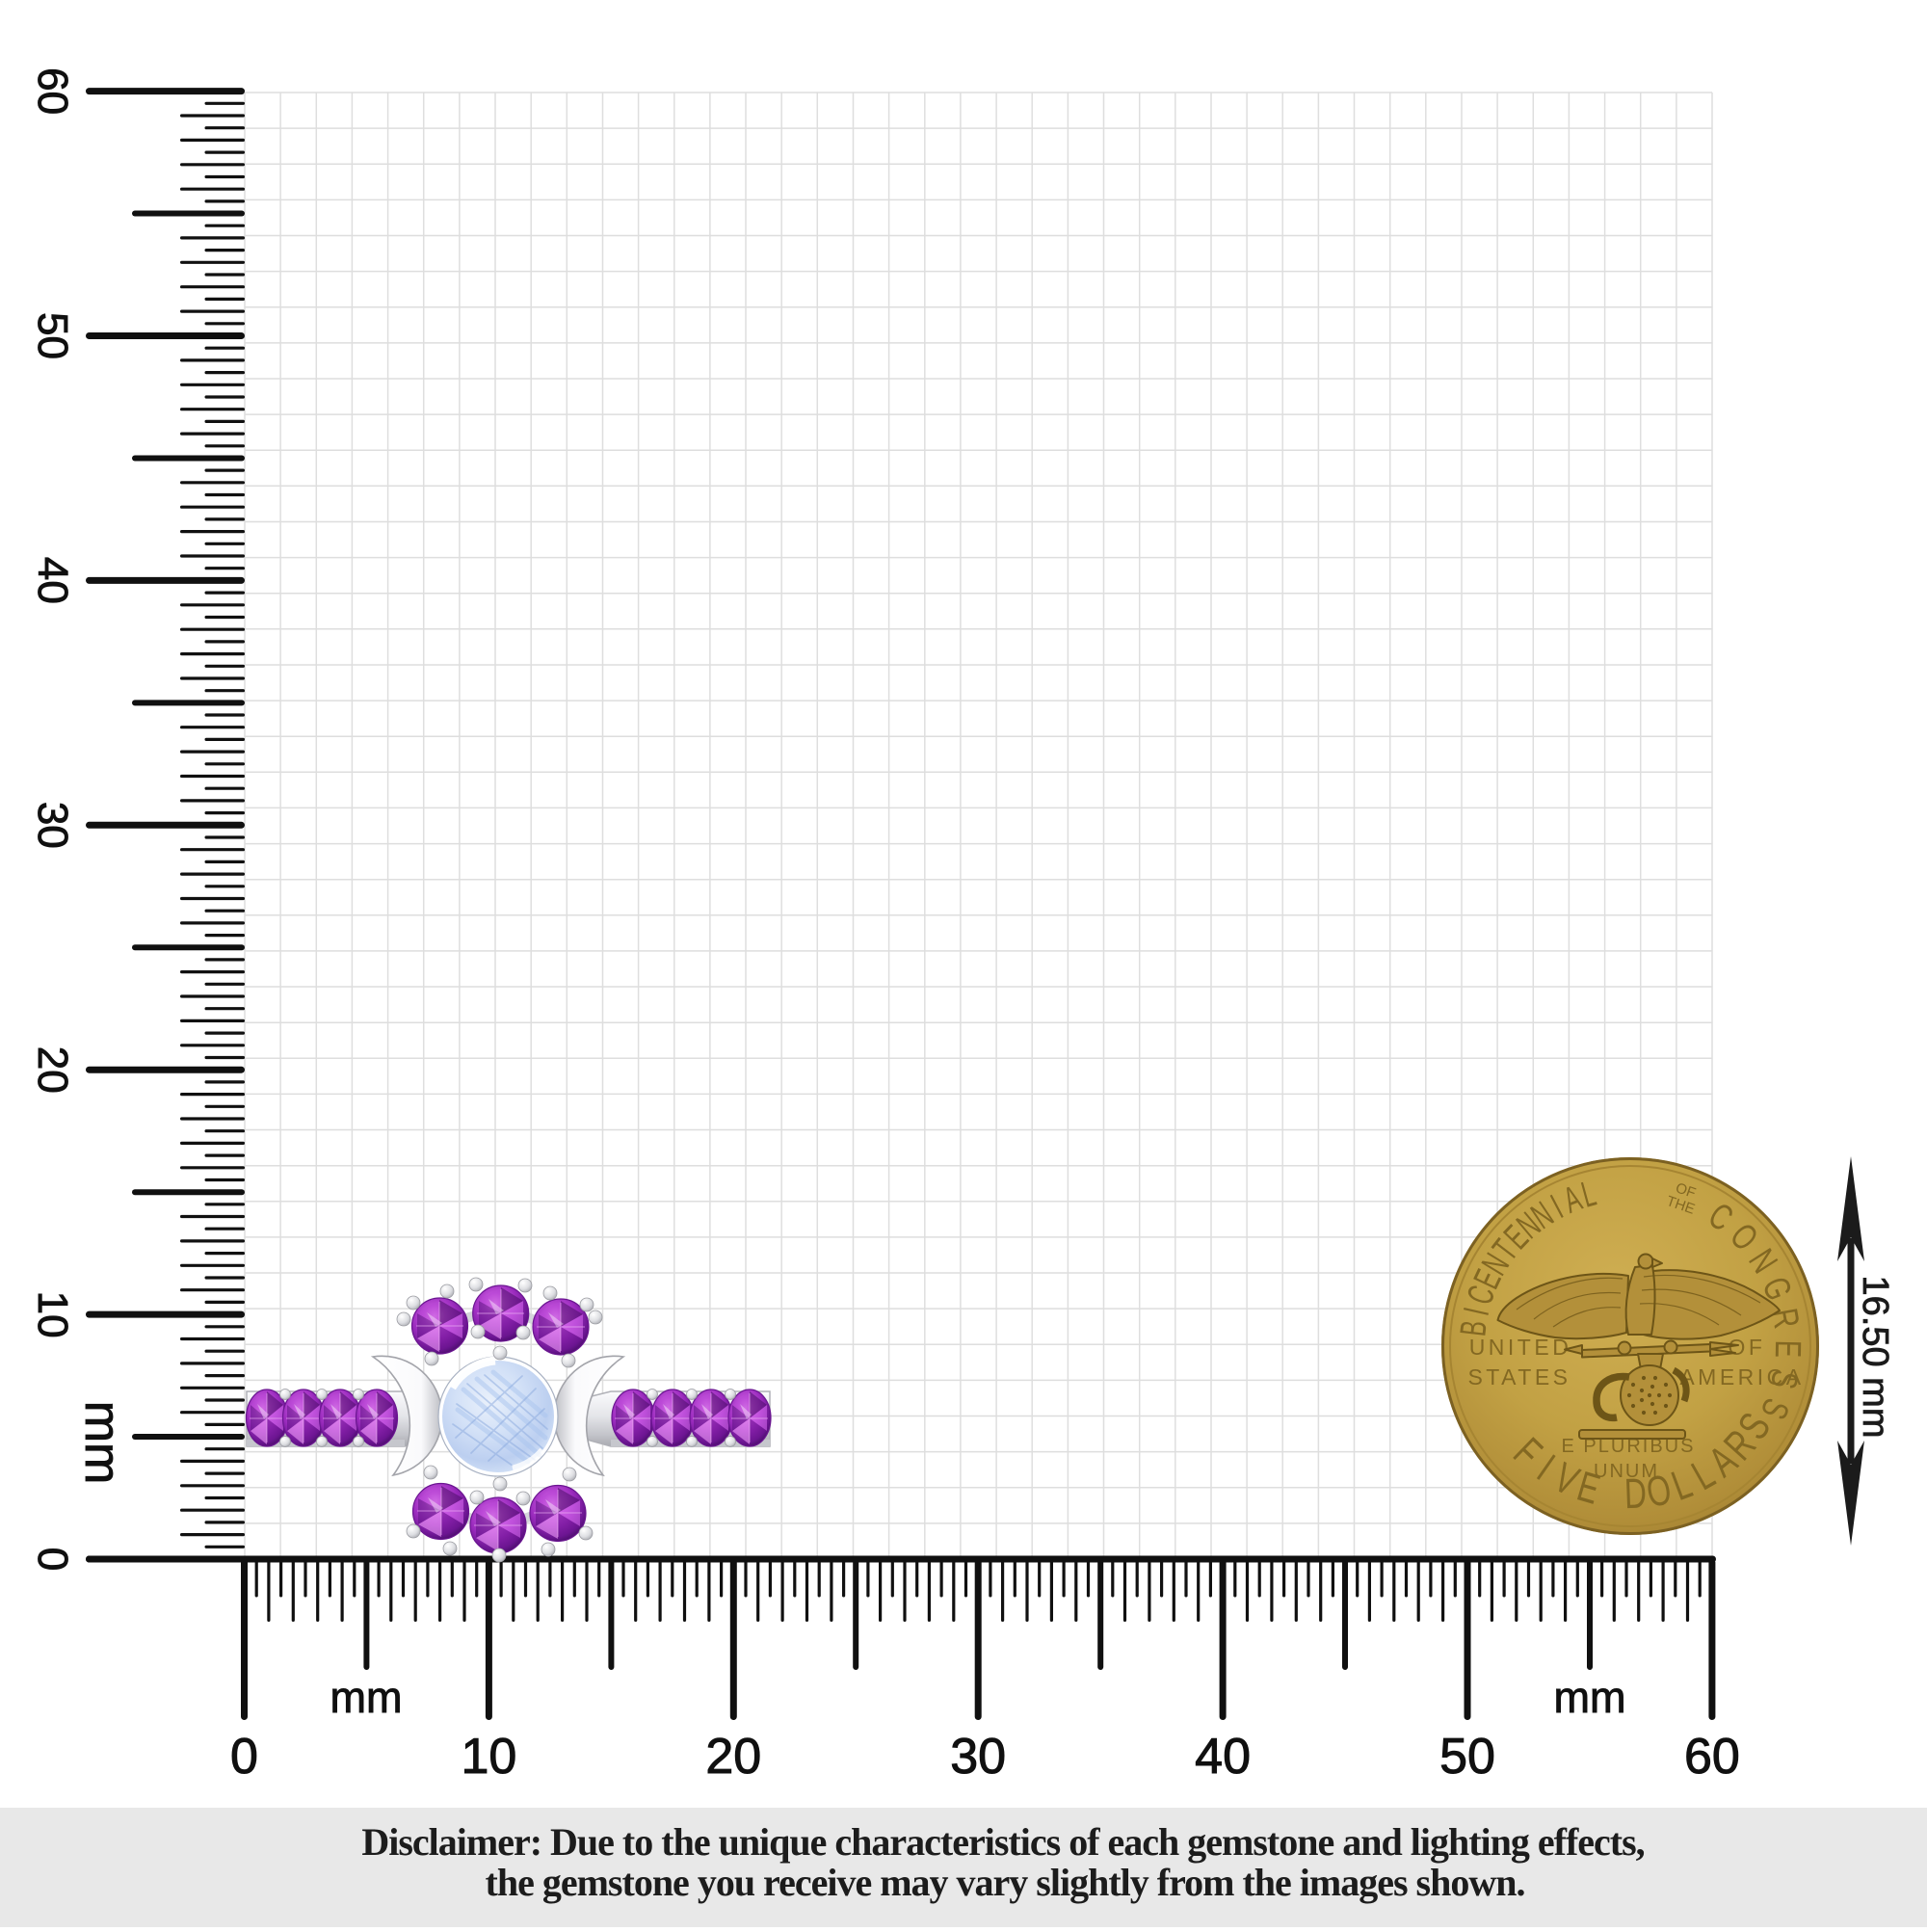 The height and width of the screenshot is (1932, 1927). What do you see at coordinates (1875, 1357) in the screenshot?
I see `svg-text: 16.50 mm` at bounding box center [1875, 1357].